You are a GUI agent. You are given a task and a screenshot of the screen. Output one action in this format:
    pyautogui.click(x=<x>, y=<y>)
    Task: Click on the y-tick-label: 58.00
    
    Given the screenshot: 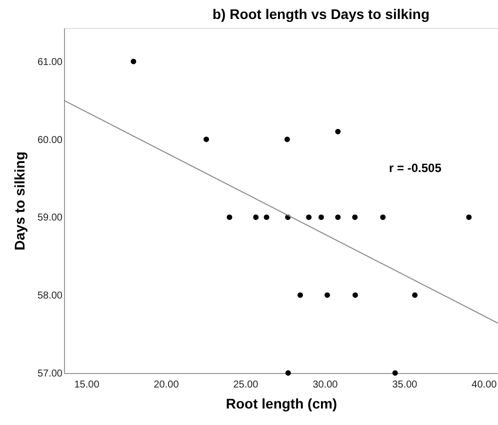 What is the action you would take?
    pyautogui.click(x=50, y=296)
    